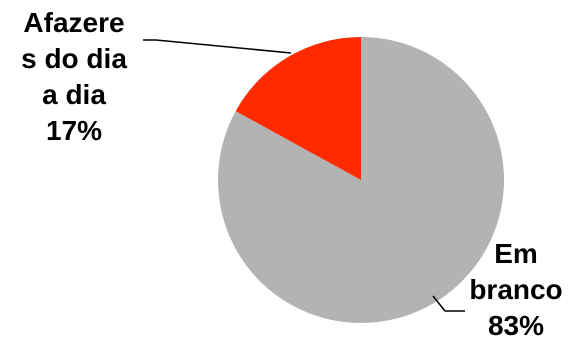 The width and height of the screenshot is (573, 355). I want to click on afazeres-label-line-3: a dia, so click(74, 94).